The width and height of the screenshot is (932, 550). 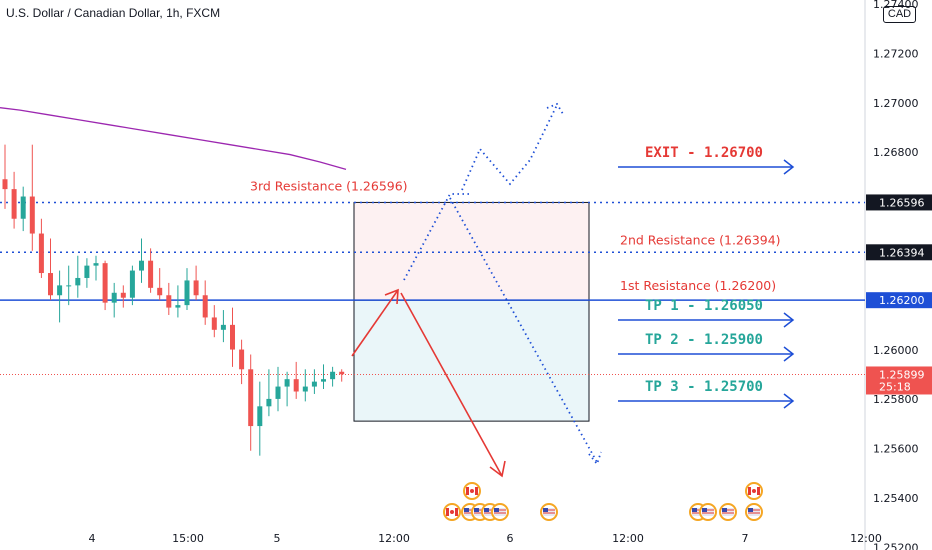 What do you see at coordinates (698, 285) in the screenshot?
I see `level-annotation: 1st Resistance (1.26200)` at bounding box center [698, 285].